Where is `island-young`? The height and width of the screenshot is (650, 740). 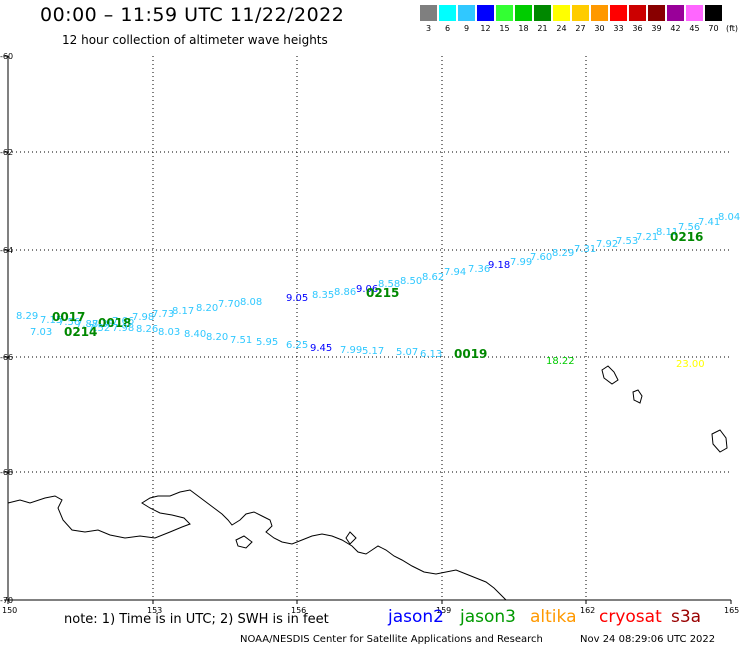
island-young is located at coordinates (610, 375).